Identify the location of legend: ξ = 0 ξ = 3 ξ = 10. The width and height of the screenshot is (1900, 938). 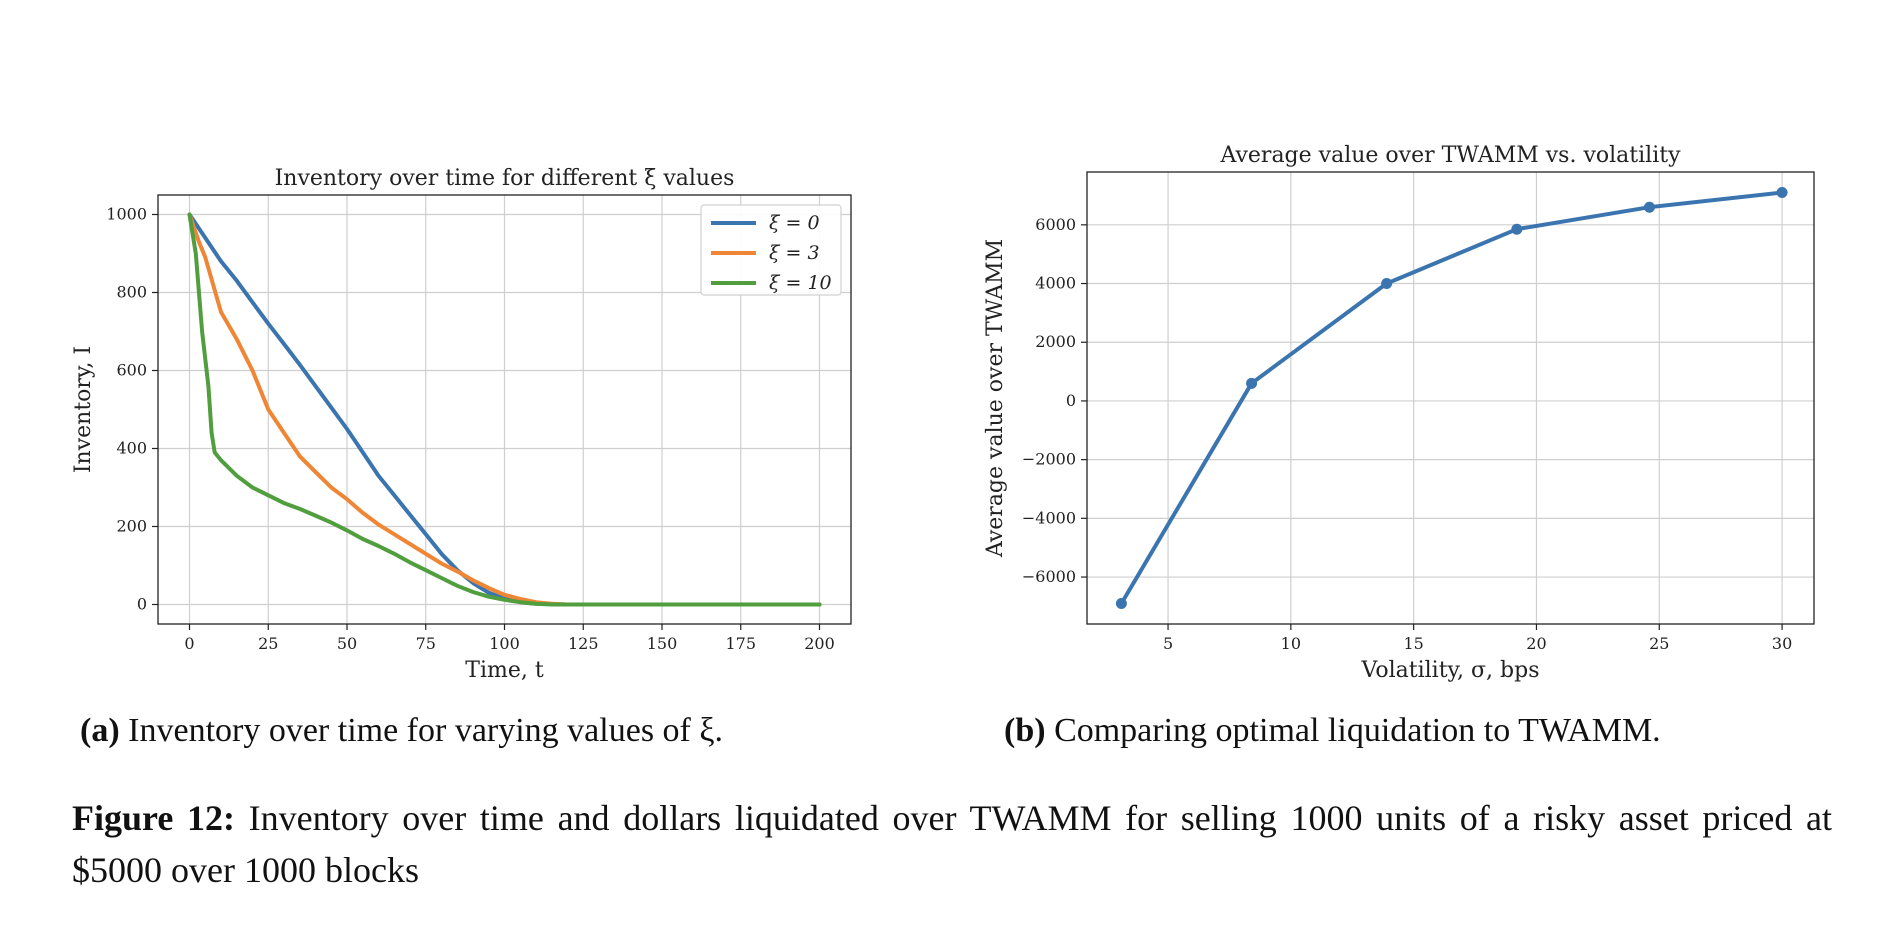
(771, 250).